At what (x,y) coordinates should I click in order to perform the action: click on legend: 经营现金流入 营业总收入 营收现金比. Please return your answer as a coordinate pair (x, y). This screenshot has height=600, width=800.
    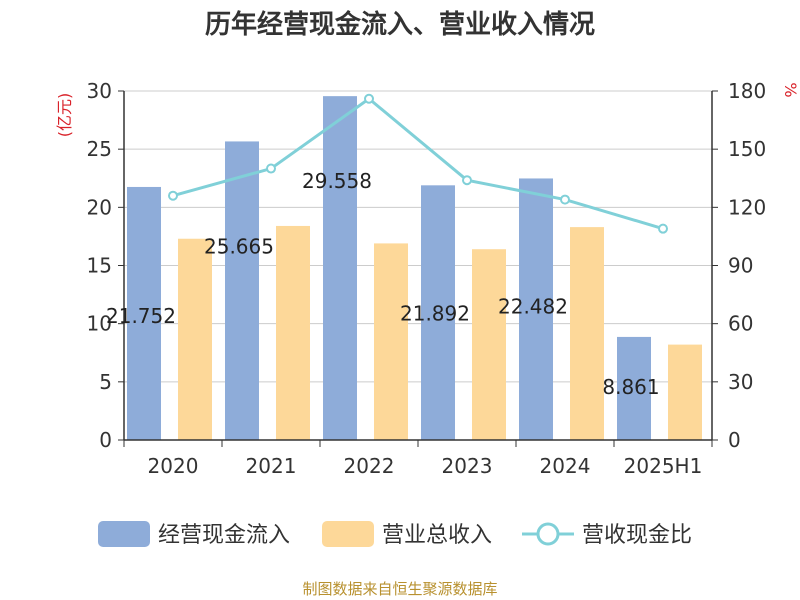
    Looking at the image, I should click on (395, 534).